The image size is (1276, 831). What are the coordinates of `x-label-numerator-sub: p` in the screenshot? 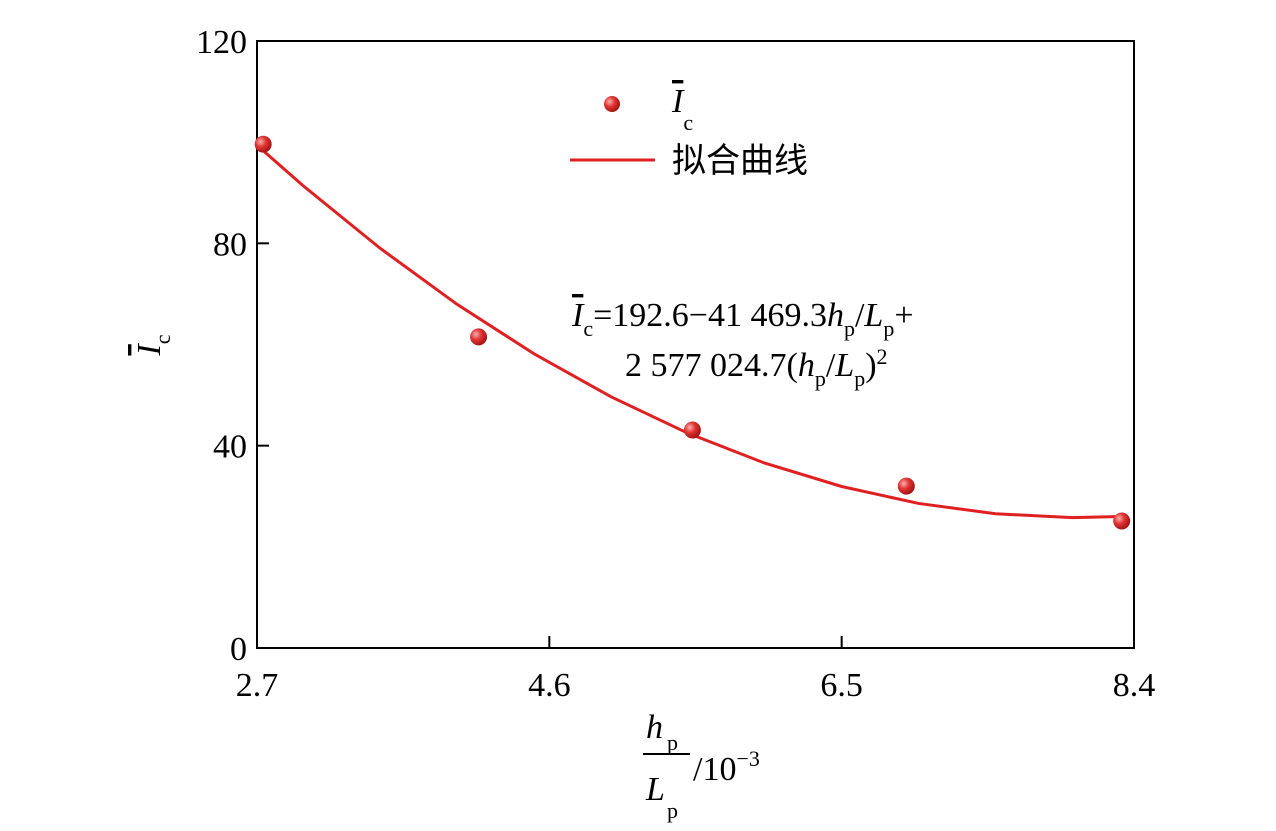 It's located at (672, 742).